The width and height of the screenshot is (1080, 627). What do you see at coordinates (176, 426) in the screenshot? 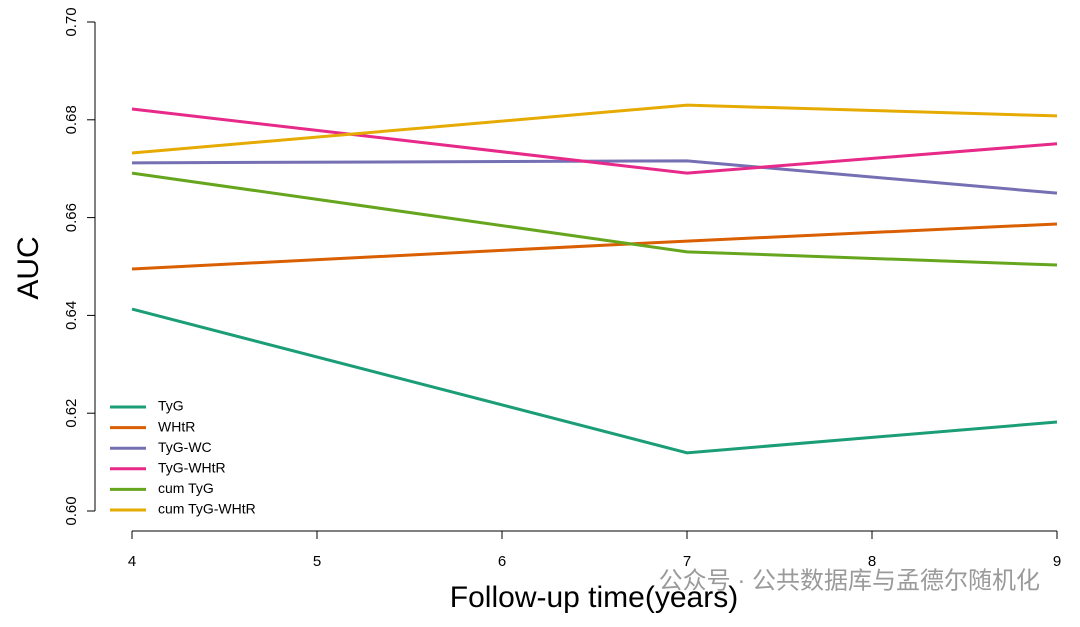
I see `legend-label: WHtR` at bounding box center [176, 426].